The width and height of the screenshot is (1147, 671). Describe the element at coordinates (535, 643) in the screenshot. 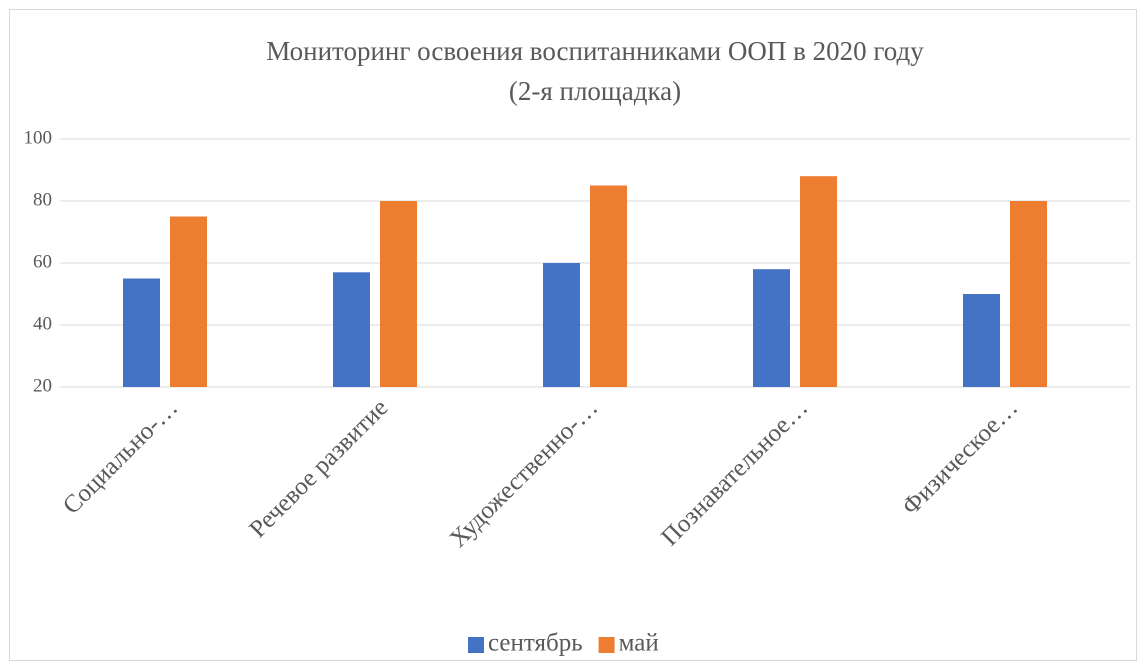

I see `legend-label: сентябрь` at that location.